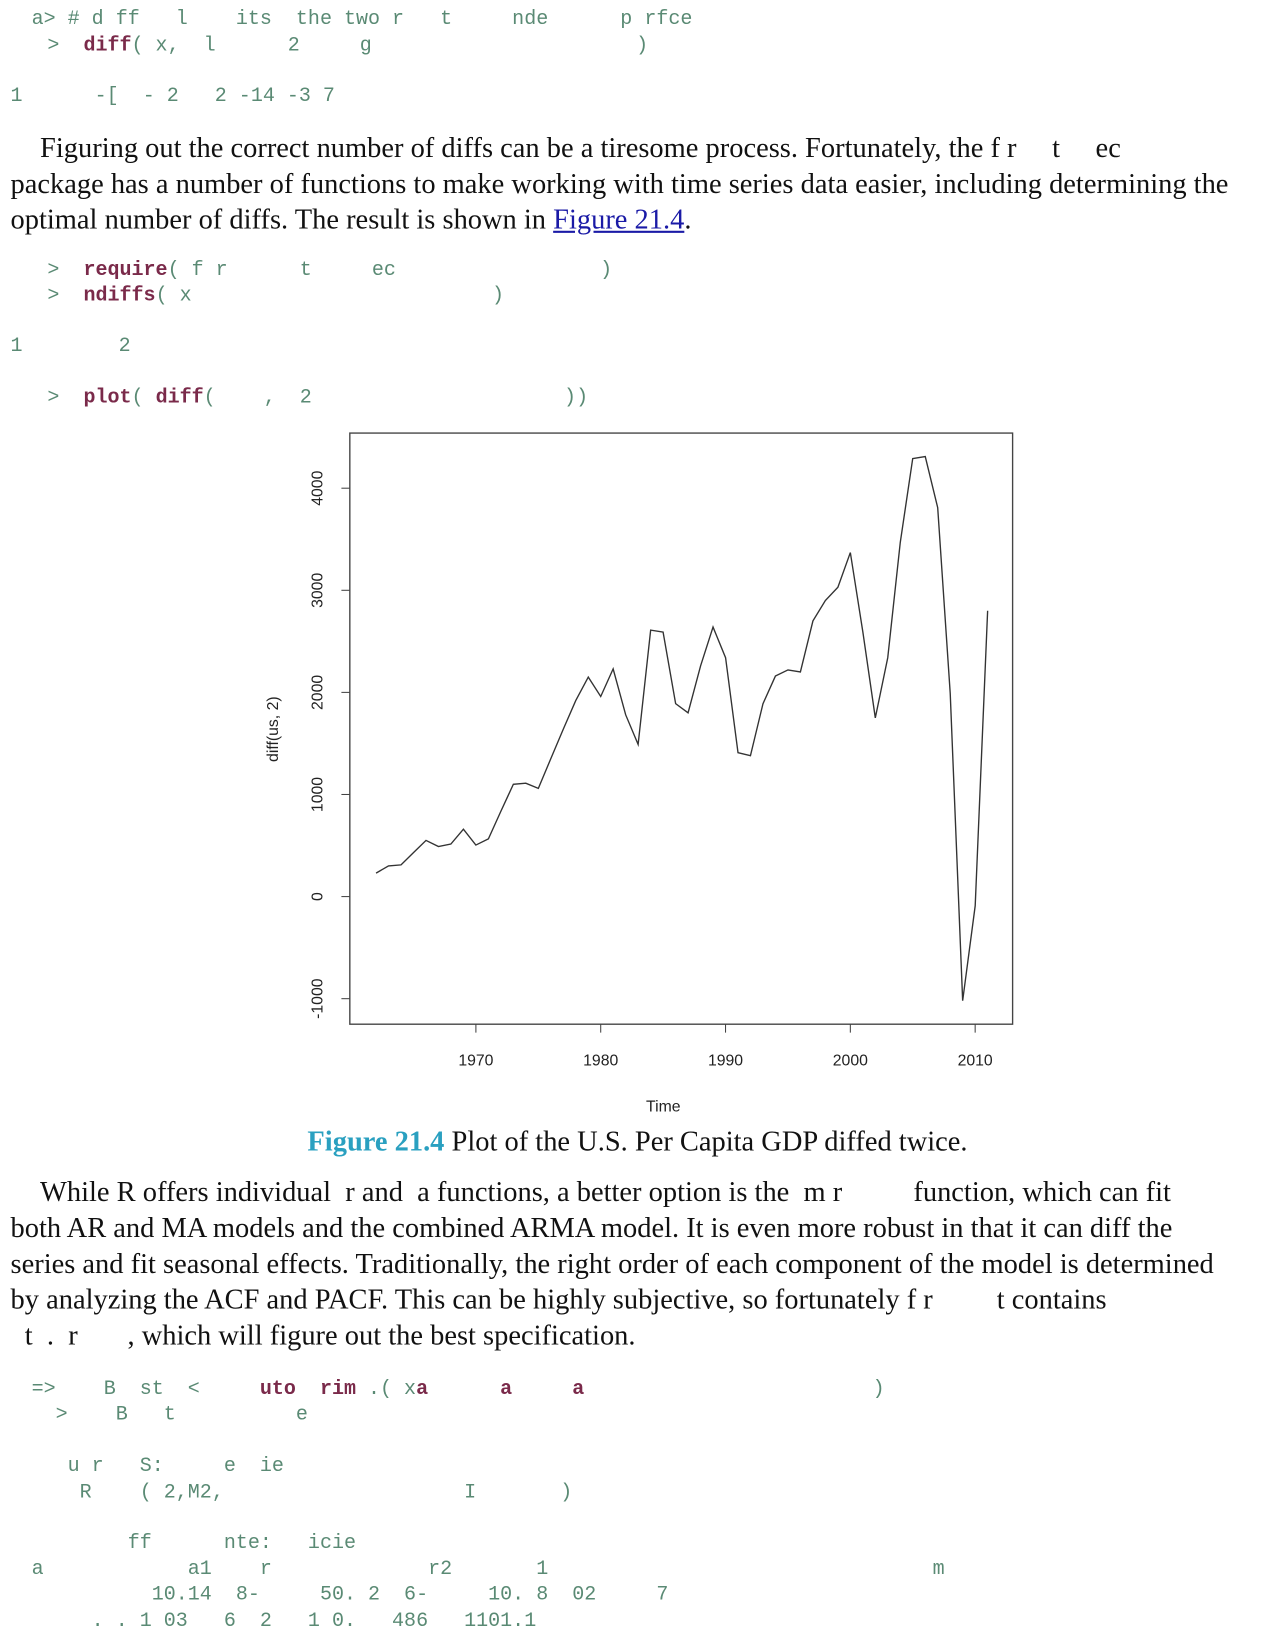 The image size is (1275, 1650). Describe the element at coordinates (107, 397) in the screenshot. I see `keyword: plot` at that location.